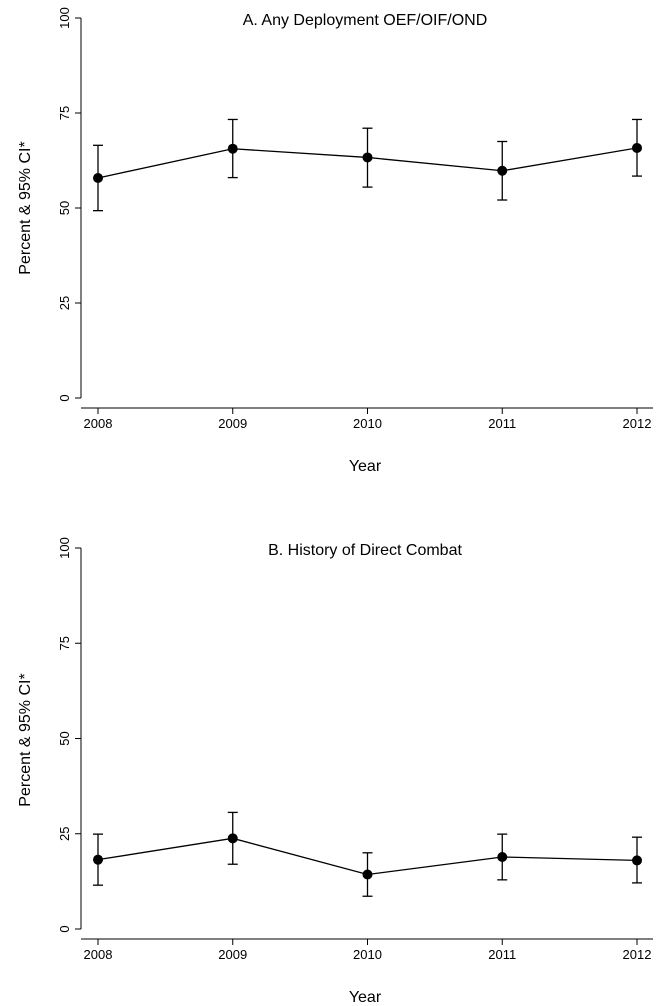  What do you see at coordinates (365, 997) in the screenshot?
I see `panel-b-xlabel: Year` at bounding box center [365, 997].